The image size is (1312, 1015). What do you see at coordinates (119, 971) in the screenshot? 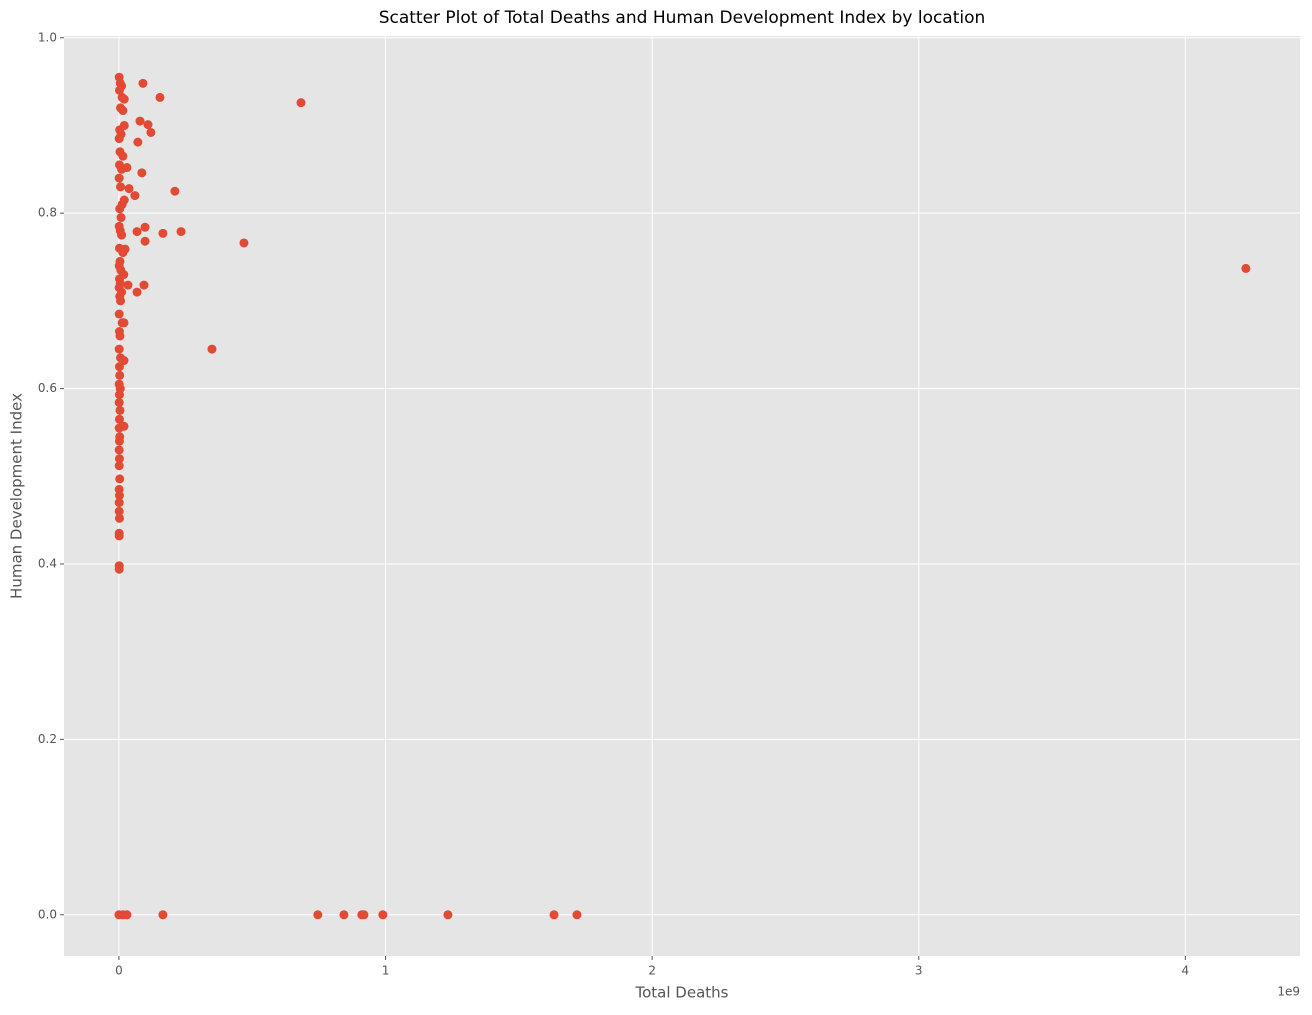
I see `x-tick-label: 0` at bounding box center [119, 971].